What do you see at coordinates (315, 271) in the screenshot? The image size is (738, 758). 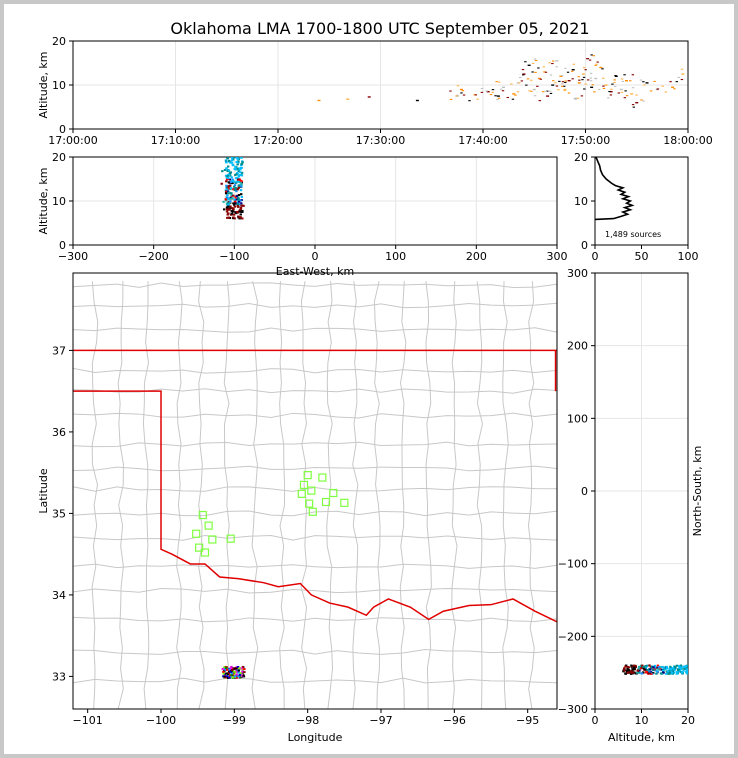 I see `x-axis-label: East-West, km` at bounding box center [315, 271].